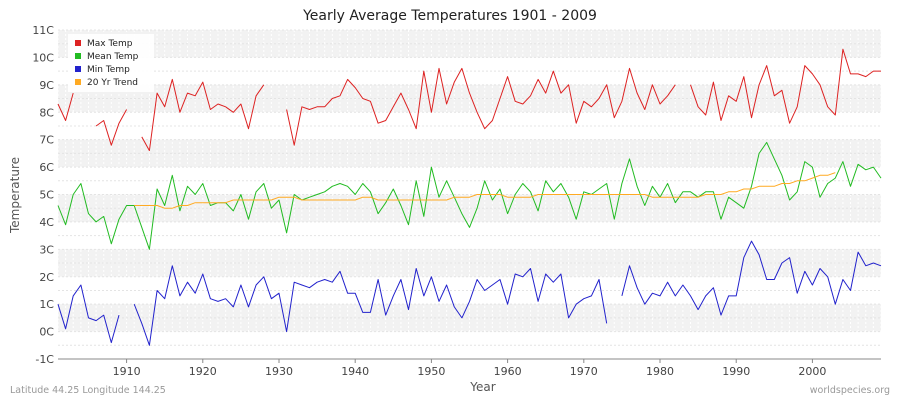 This screenshot has width=900, height=400. What do you see at coordinates (43, 30) in the screenshot?
I see `y-tick-label: 11C` at bounding box center [43, 30].